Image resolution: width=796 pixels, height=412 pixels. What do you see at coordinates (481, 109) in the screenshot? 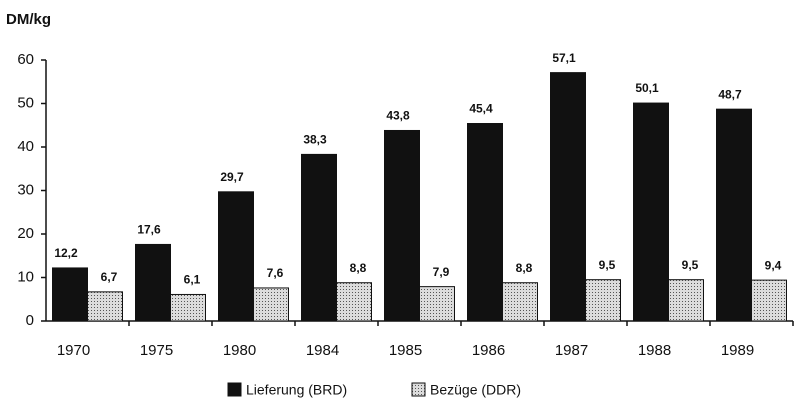
I see `value-label: 45,4` at bounding box center [481, 109].